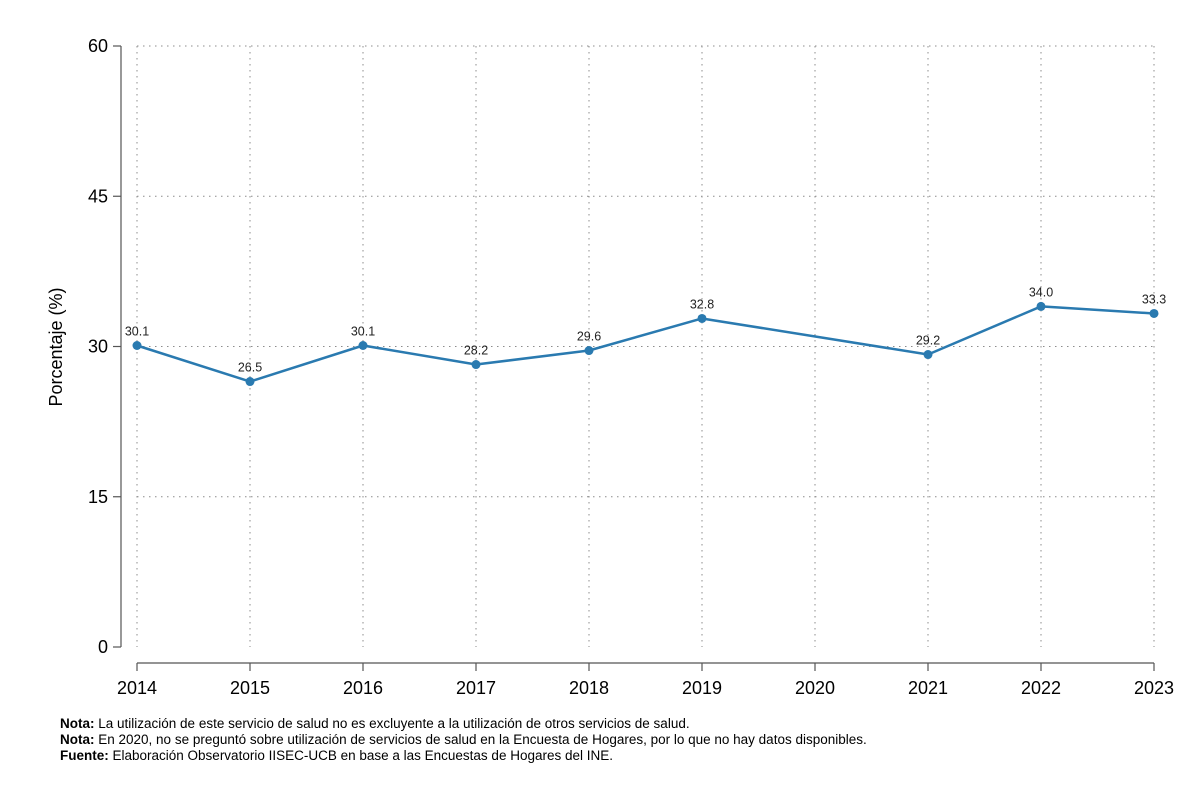  What do you see at coordinates (77, 739) in the screenshot?
I see `note-2-label: Nota:` at bounding box center [77, 739].